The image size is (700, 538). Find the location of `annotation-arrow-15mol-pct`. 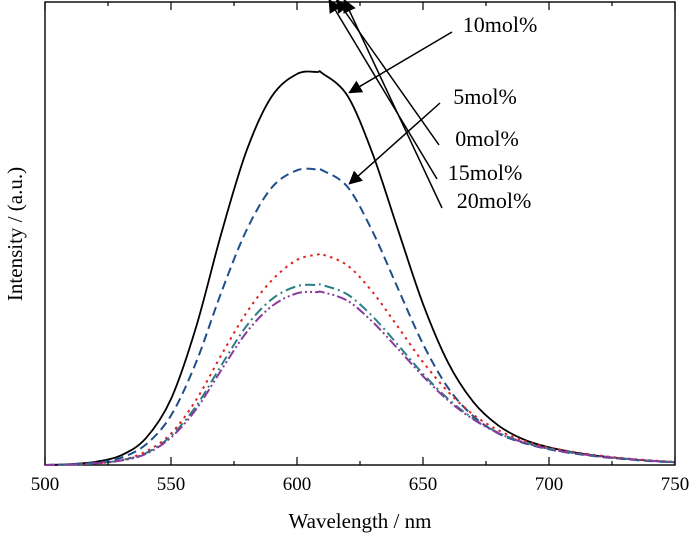

annotation-arrow-15mol-pct is located at coordinates (383, 90).